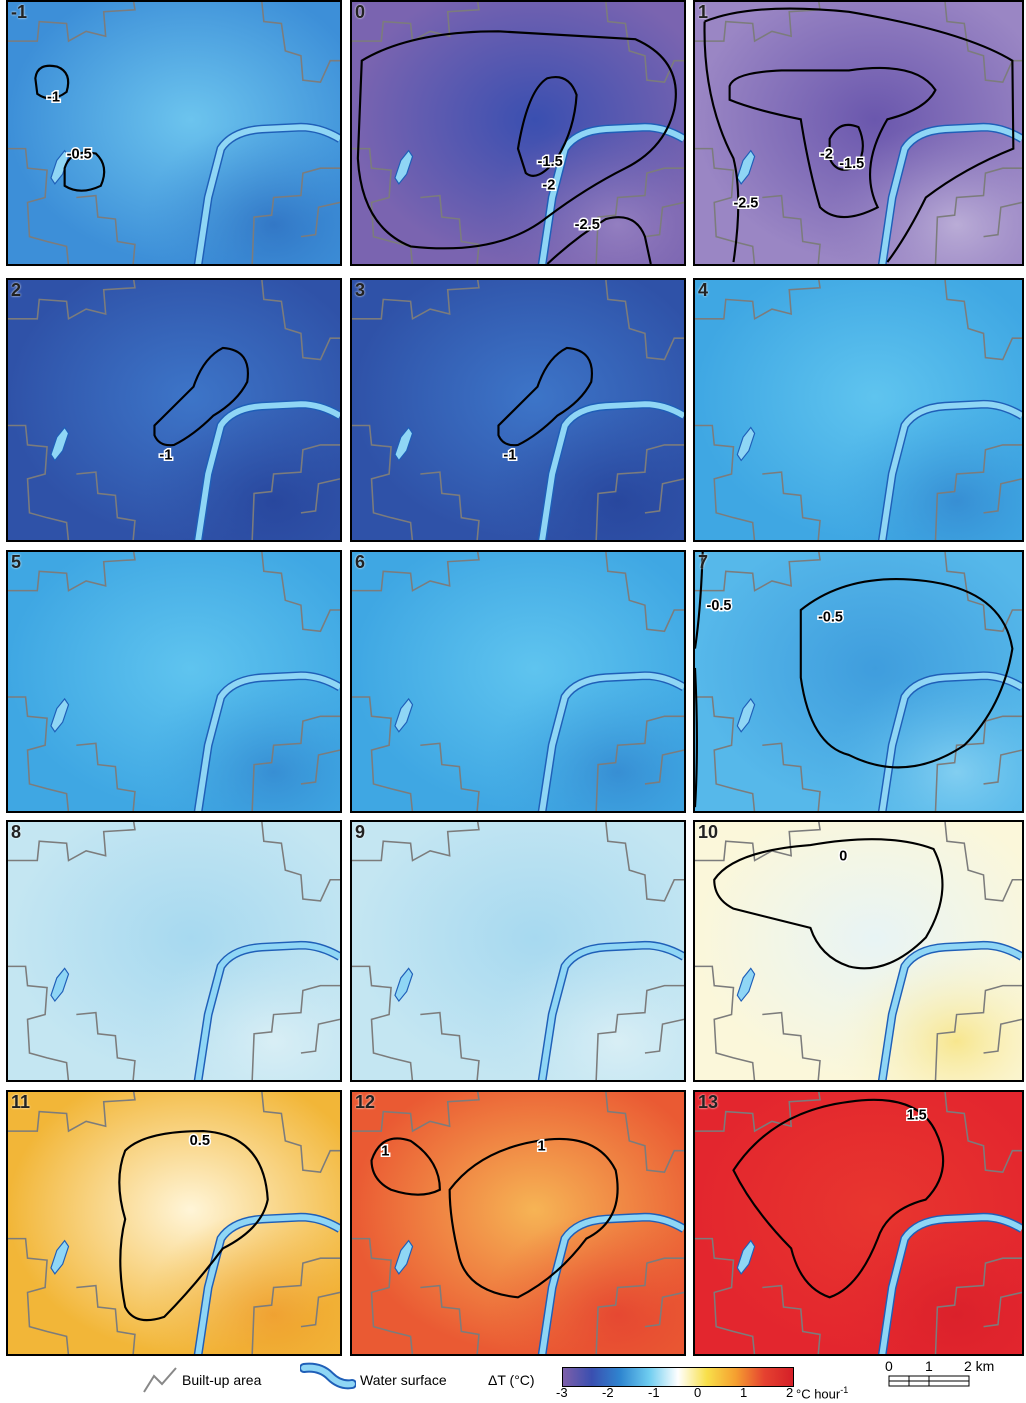 Image resolution: width=1026 pixels, height=1403 pixels. I want to click on map-panel: 8, so click(174, 951).